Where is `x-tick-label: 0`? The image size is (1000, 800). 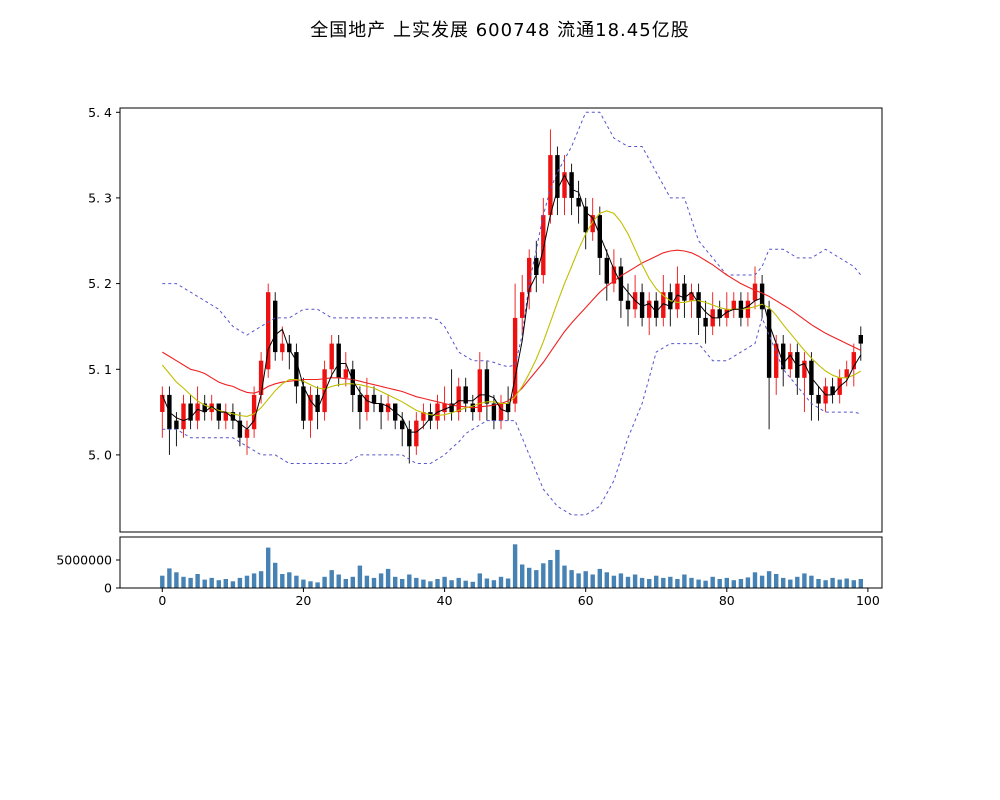
x-tick-label: 0 is located at coordinates (162, 600).